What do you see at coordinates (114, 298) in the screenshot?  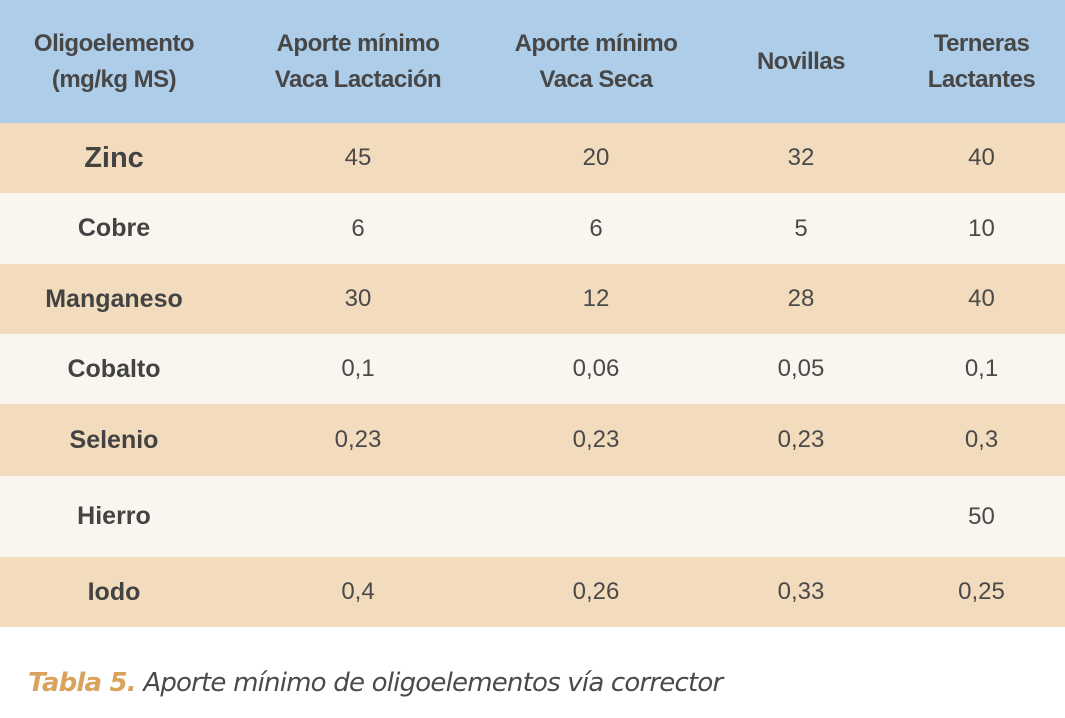 I see `row-label: Manganeso` at bounding box center [114, 298].